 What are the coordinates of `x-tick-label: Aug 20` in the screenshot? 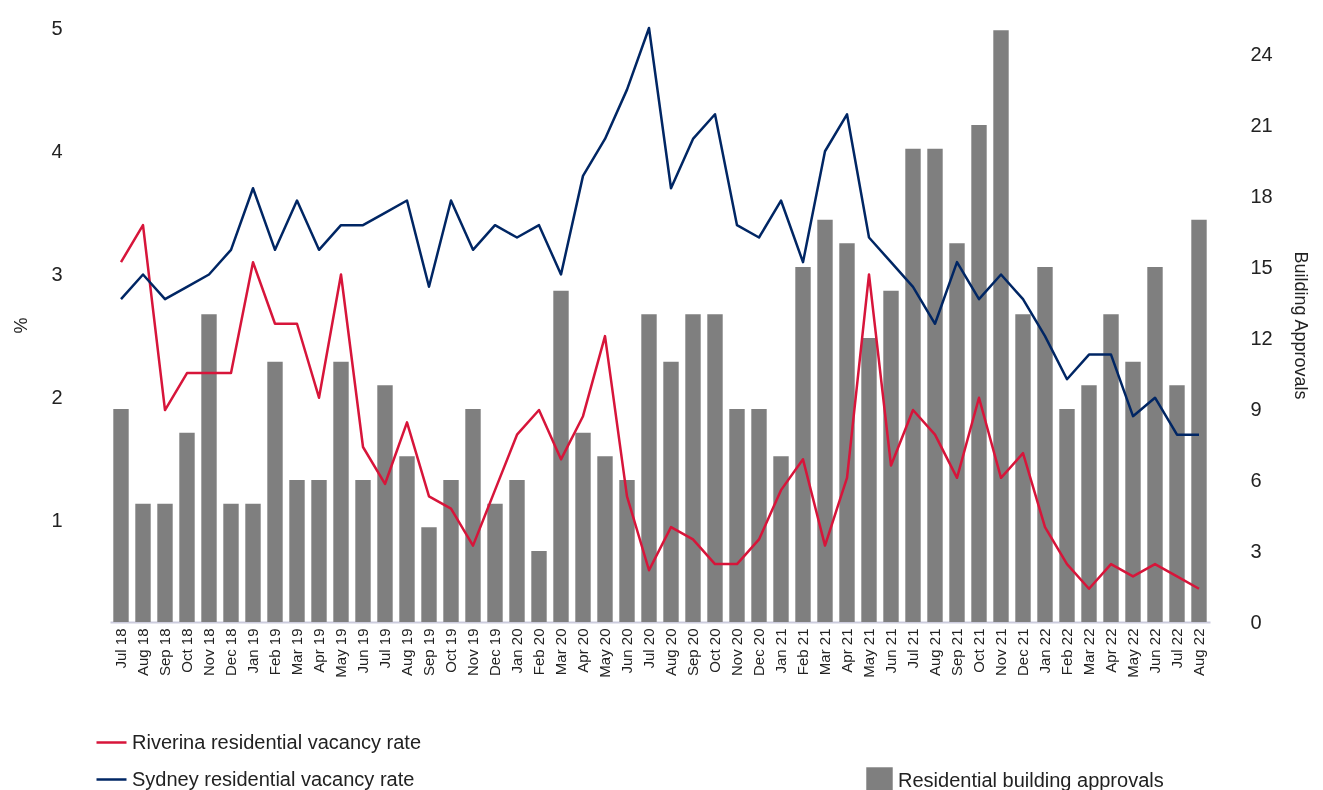 It's located at (670, 652).